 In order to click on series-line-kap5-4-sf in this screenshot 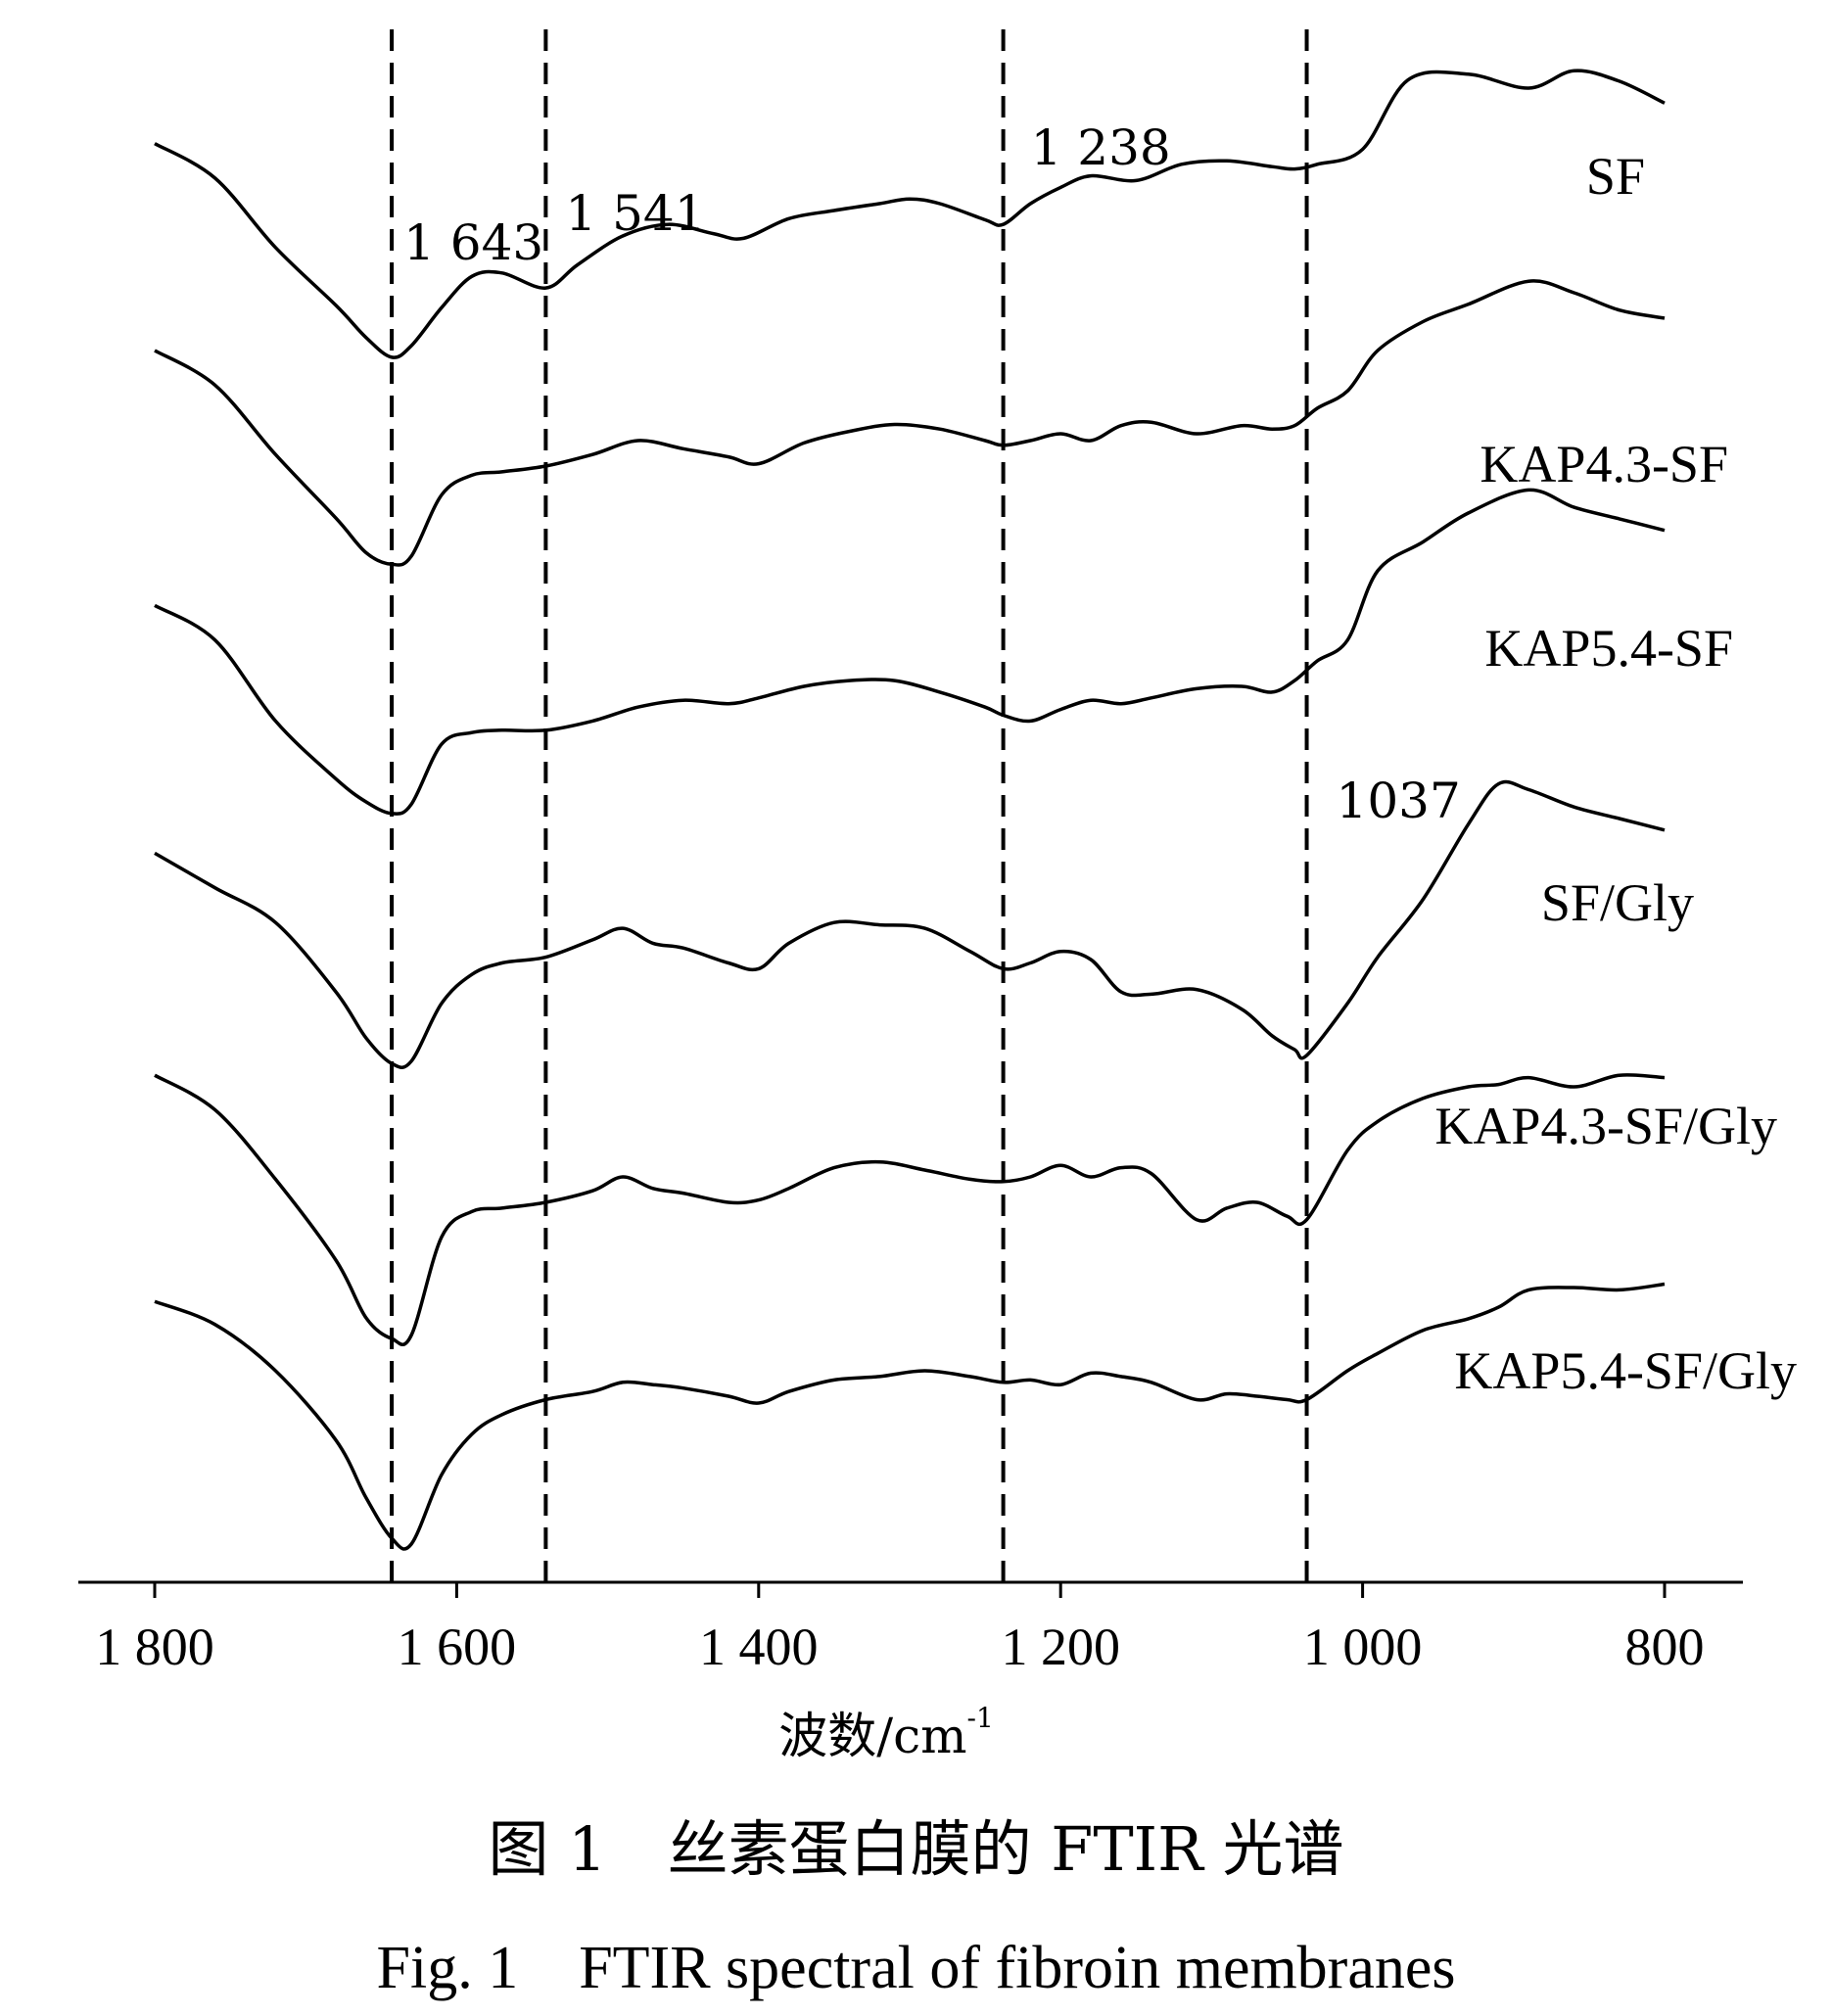, I will do `click(910, 652)`.